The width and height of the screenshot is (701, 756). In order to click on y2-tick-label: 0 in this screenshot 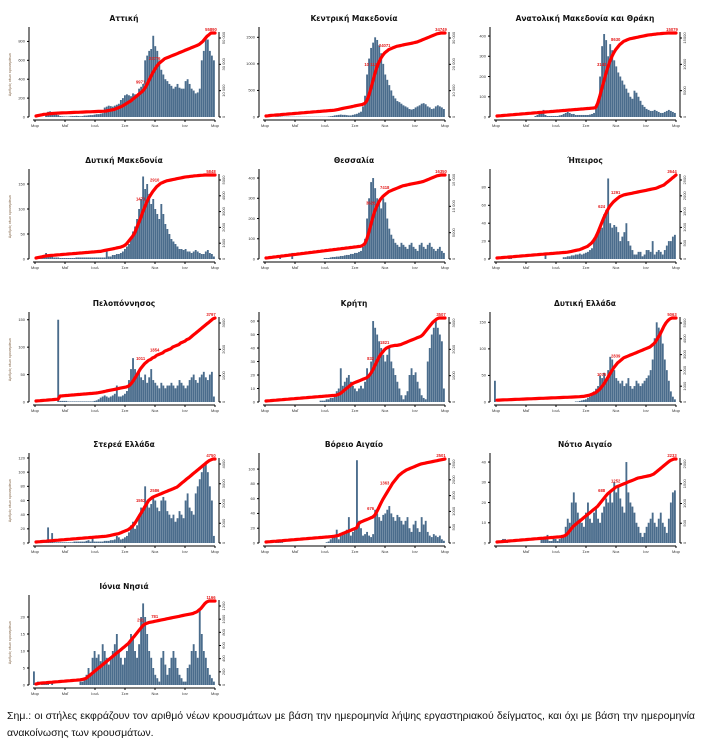, I will do `click(684, 116)`.